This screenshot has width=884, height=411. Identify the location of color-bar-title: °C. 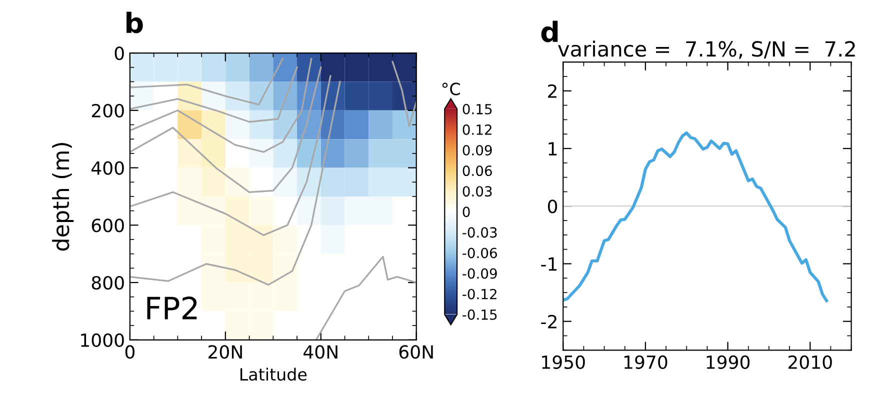
(451, 89).